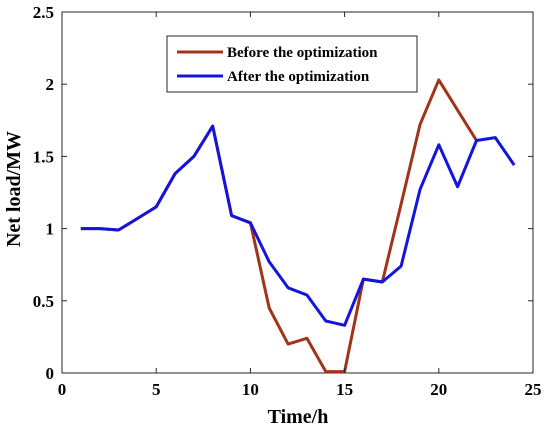  I want to click on y-tick-label: 2, so click(50, 84).